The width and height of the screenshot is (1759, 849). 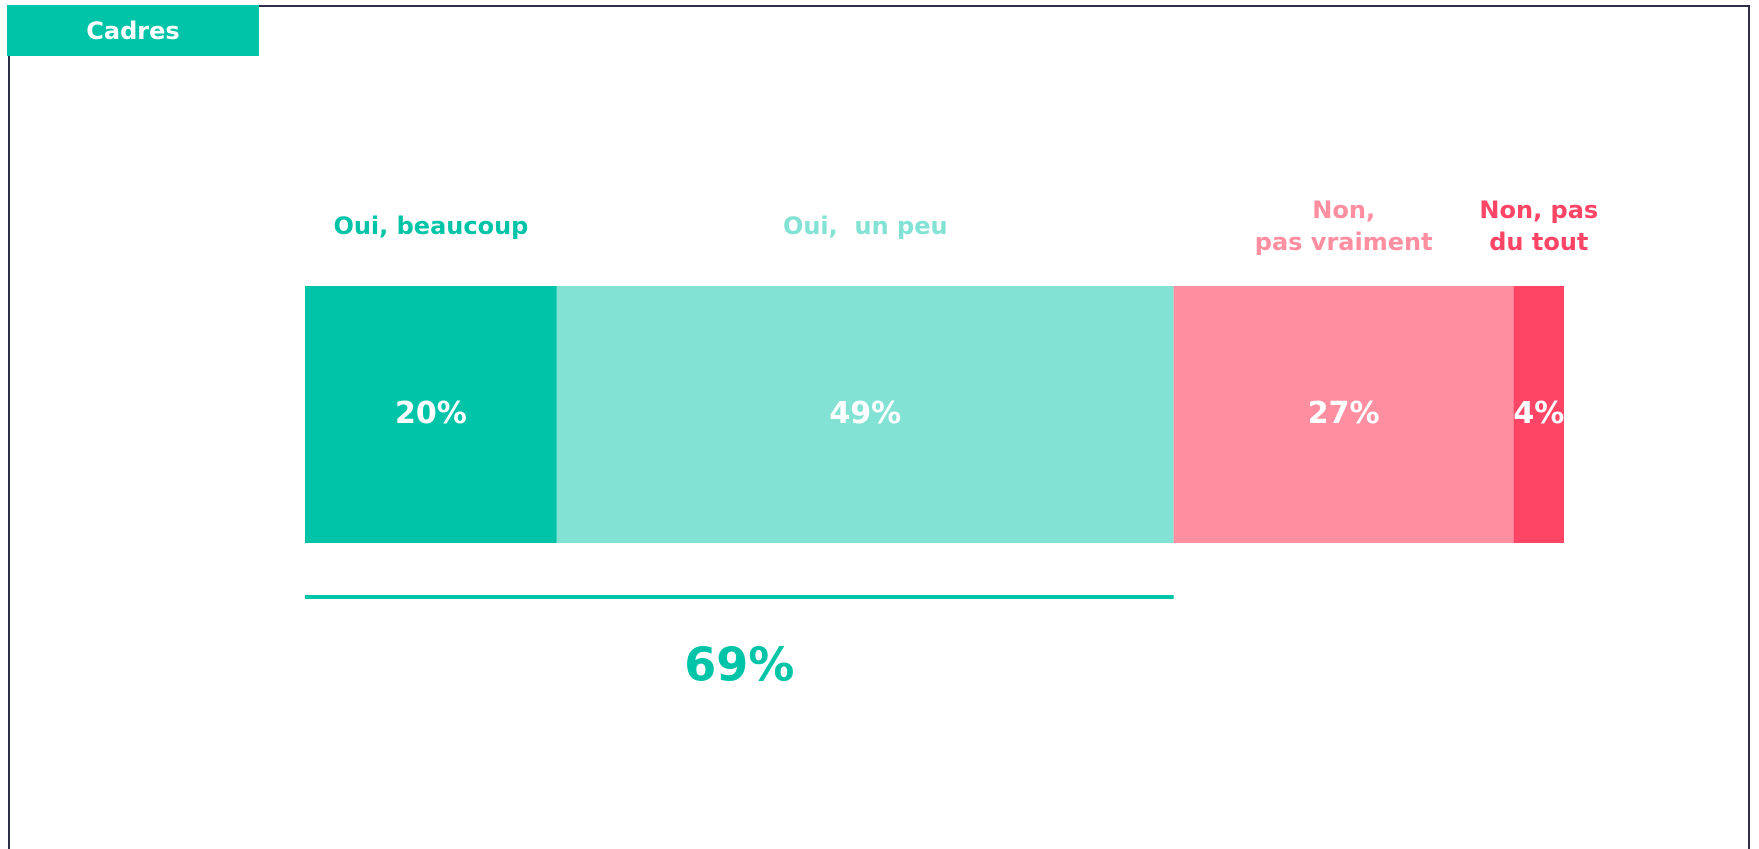 What do you see at coordinates (1344, 226) in the screenshot?
I see `category-label: Non, pas vraiment` at bounding box center [1344, 226].